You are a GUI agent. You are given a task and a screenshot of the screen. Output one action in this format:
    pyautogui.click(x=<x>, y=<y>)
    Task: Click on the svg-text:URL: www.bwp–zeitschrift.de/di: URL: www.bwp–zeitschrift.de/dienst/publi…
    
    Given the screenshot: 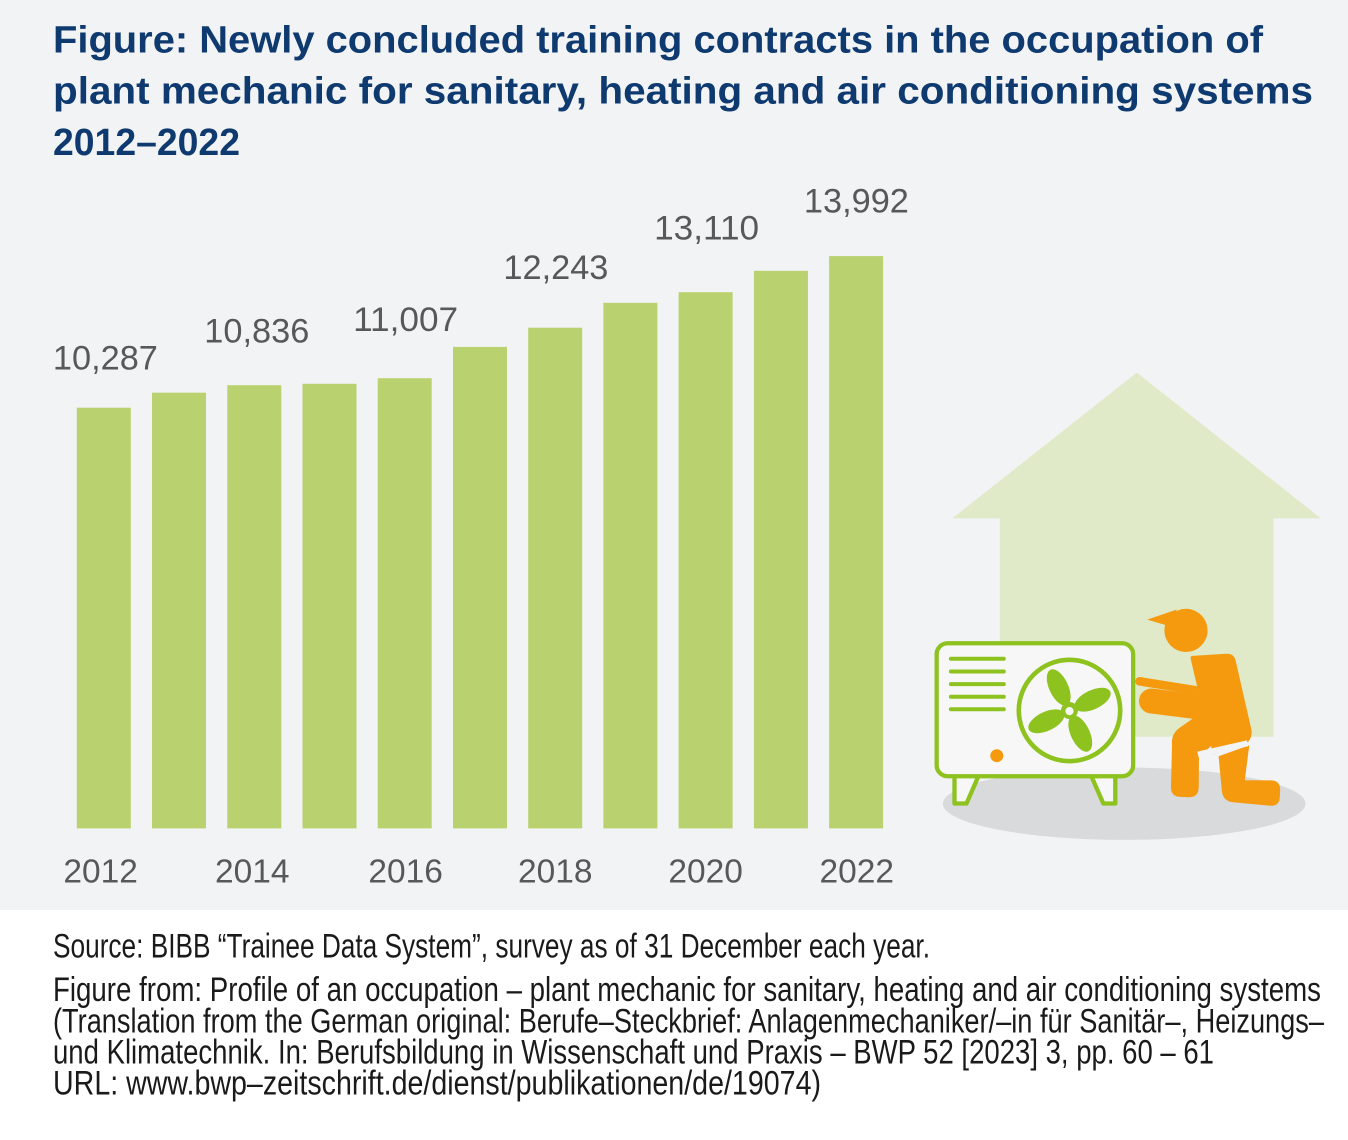 What is the action you would take?
    pyautogui.click(x=437, y=1083)
    